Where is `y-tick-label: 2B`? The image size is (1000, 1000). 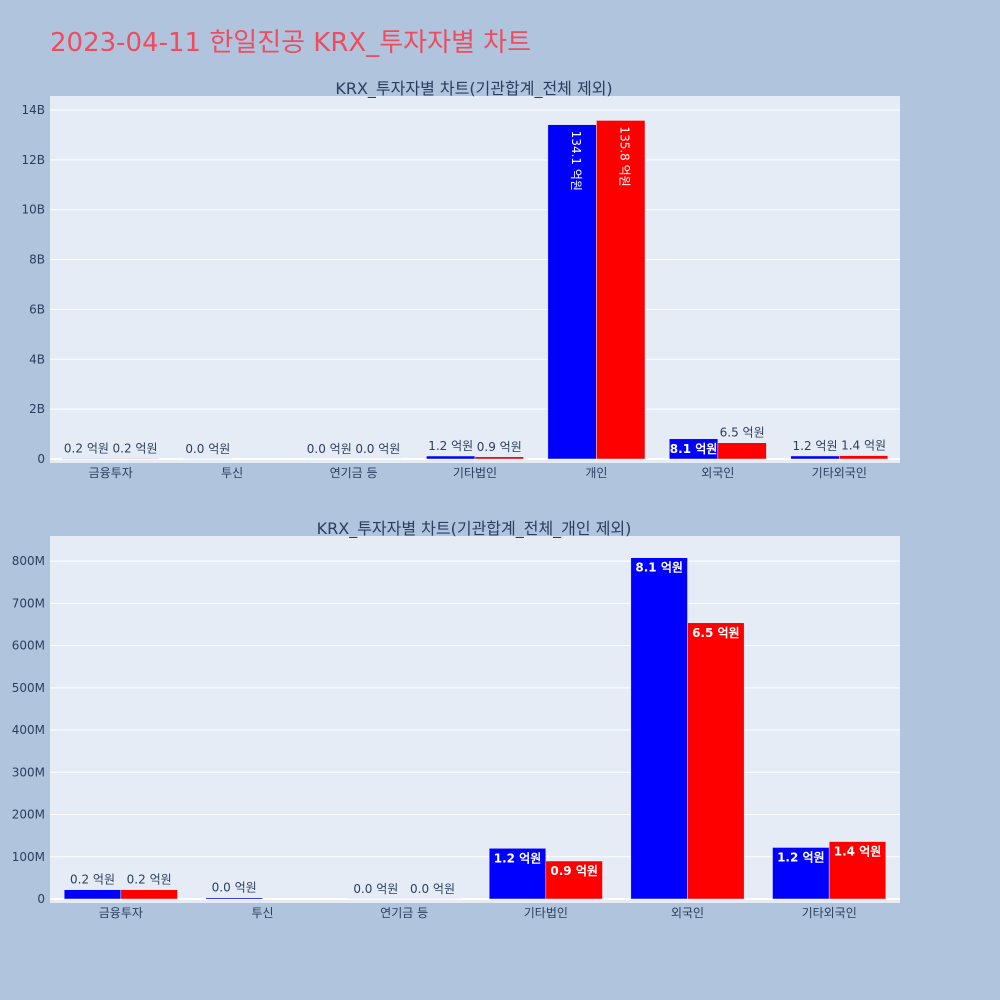 y-tick-label: 2B is located at coordinates (37, 409).